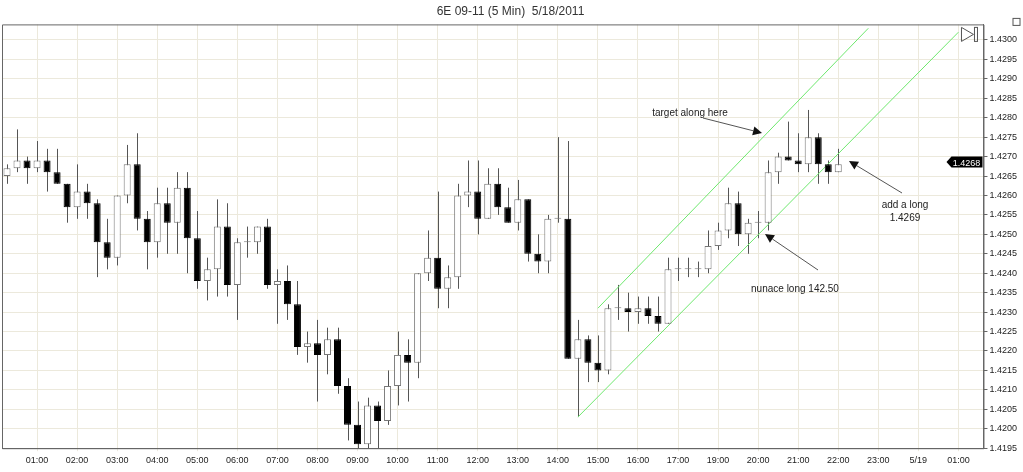 The image size is (1023, 472). What do you see at coordinates (918, 460) in the screenshot?
I see `x-tick-label: 5/19` at bounding box center [918, 460].